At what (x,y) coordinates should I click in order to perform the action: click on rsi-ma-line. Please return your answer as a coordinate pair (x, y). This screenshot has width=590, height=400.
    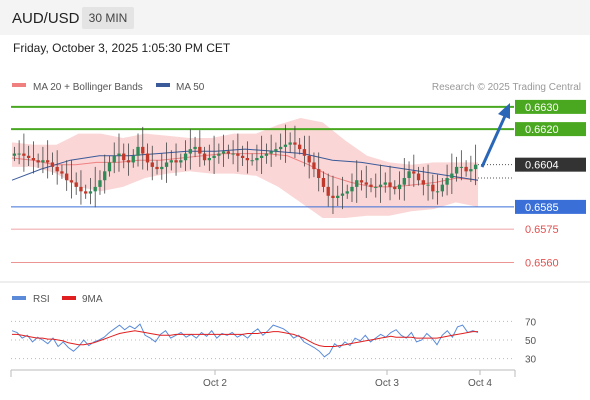
    Looking at the image, I should click on (245, 338).